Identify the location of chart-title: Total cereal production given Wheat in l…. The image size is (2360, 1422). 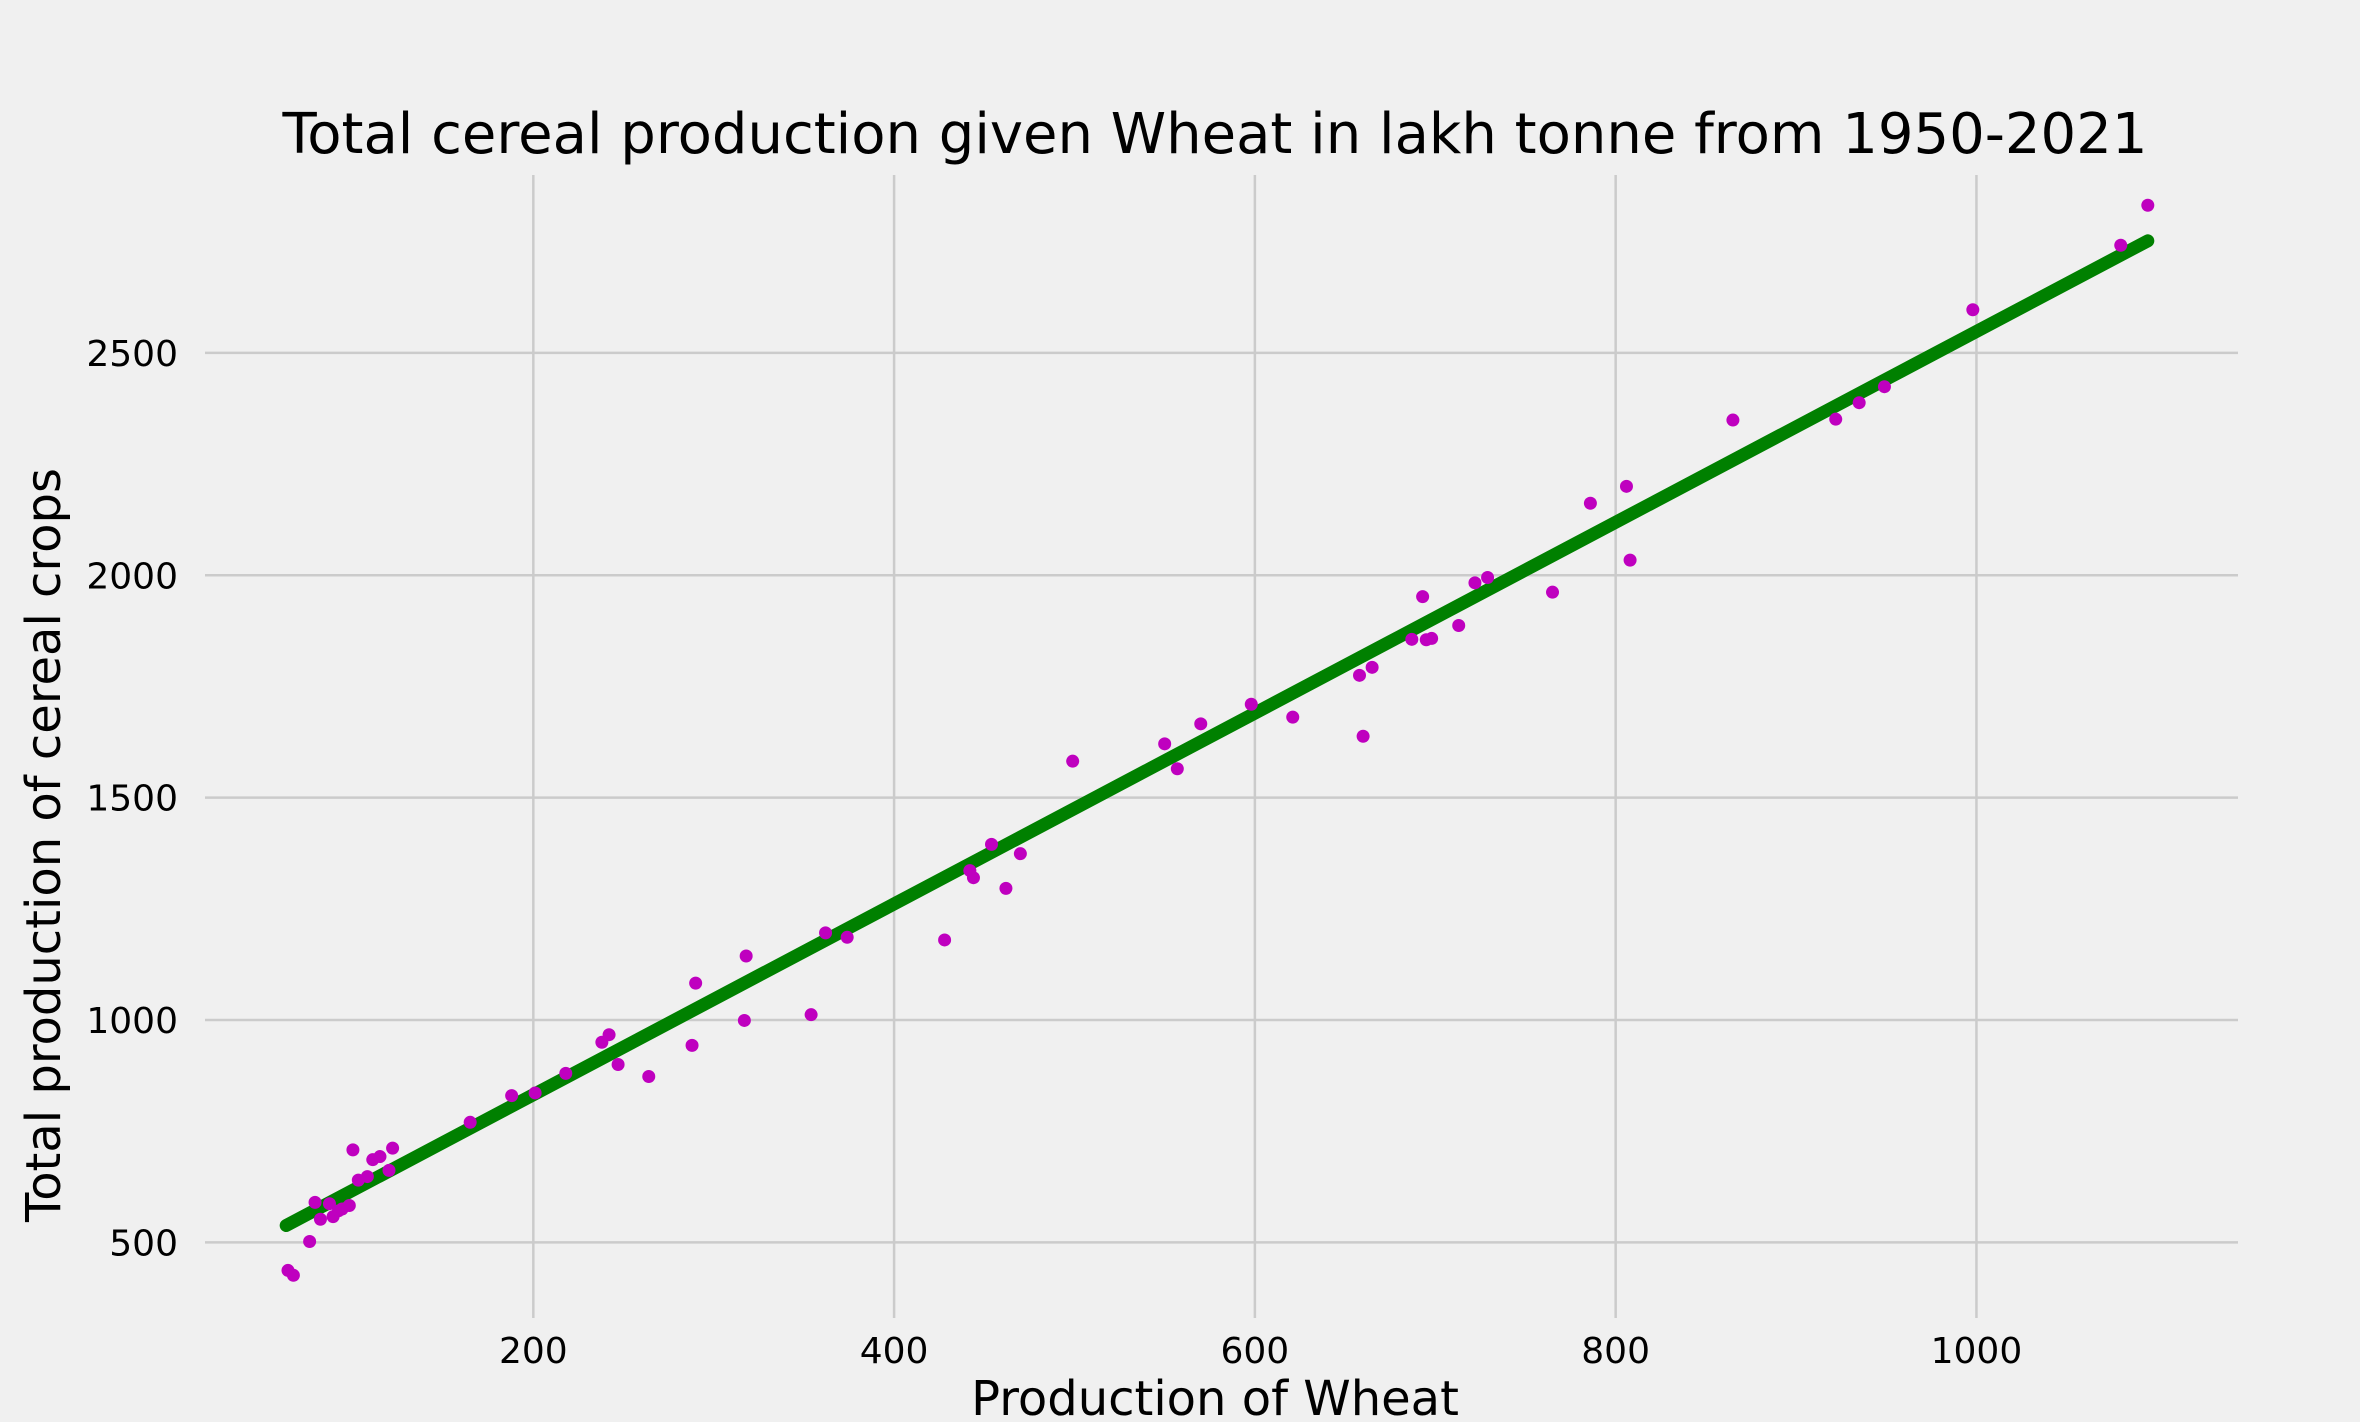
(1215, 134).